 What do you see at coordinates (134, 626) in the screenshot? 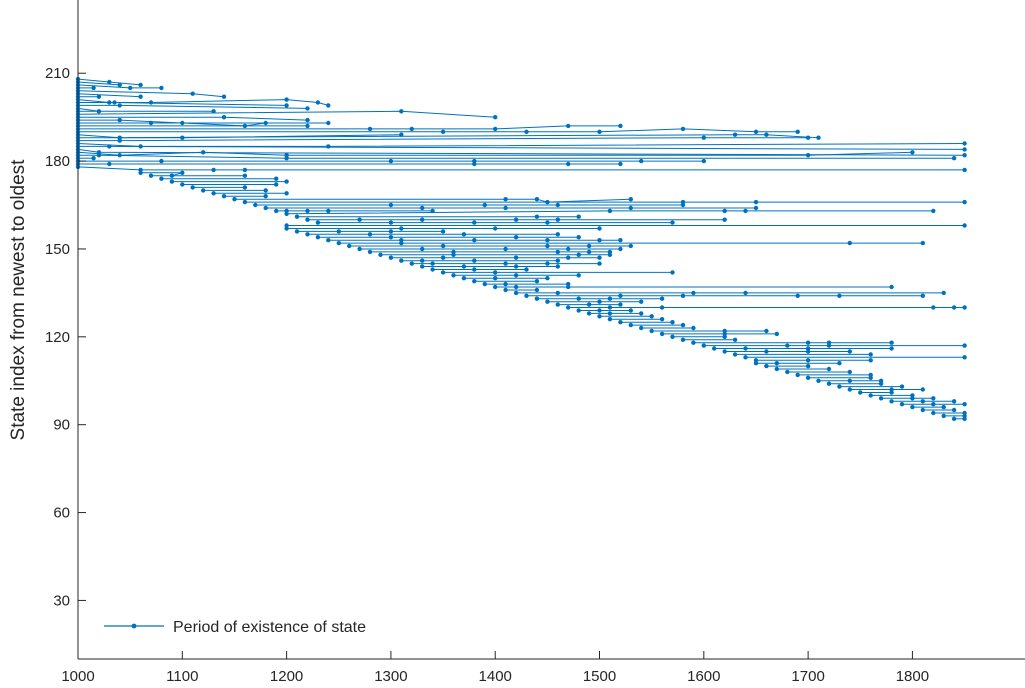
I see `legend-marker-swatch` at bounding box center [134, 626].